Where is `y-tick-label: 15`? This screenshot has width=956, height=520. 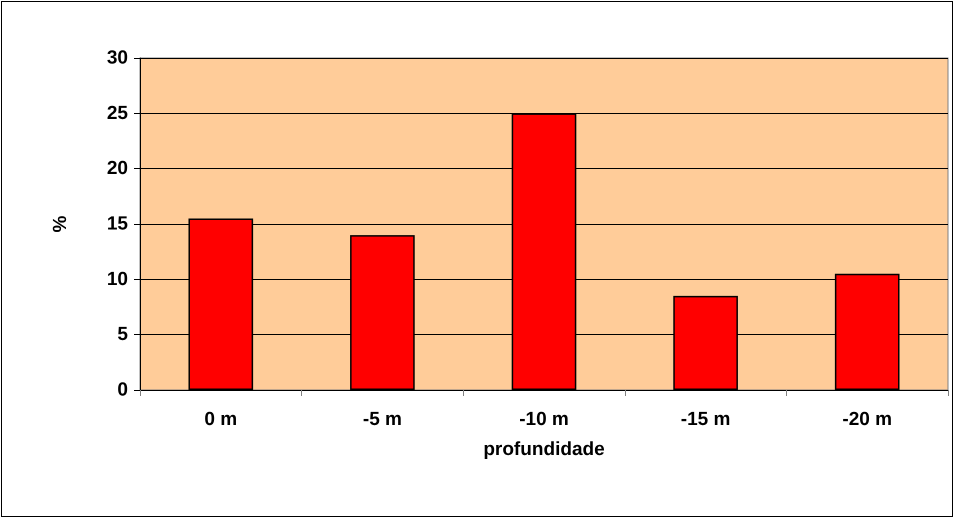 y-tick-label: 15 is located at coordinates (117, 224).